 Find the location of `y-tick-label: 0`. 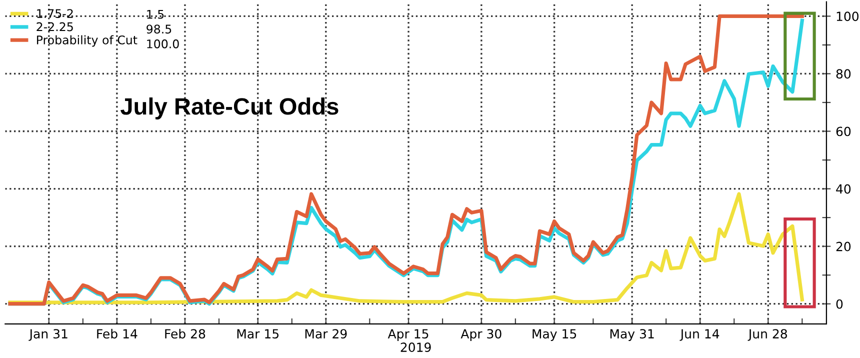

y-tick-label: 0 is located at coordinates (839, 304).